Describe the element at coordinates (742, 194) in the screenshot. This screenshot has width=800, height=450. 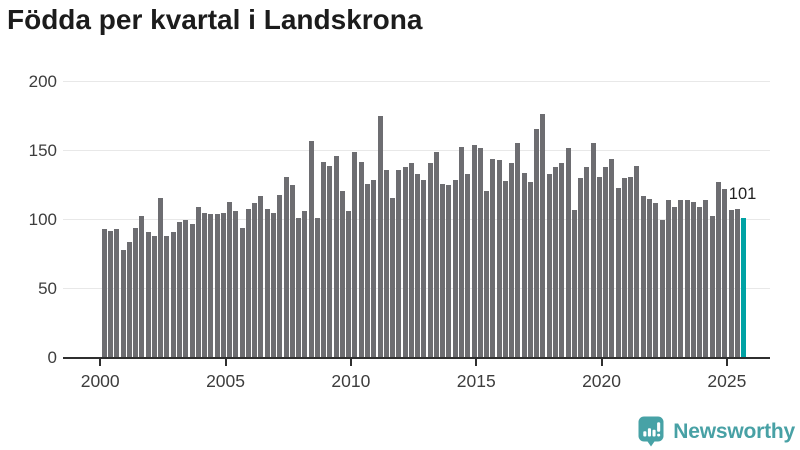
I see `last-value-label: 101` at that location.